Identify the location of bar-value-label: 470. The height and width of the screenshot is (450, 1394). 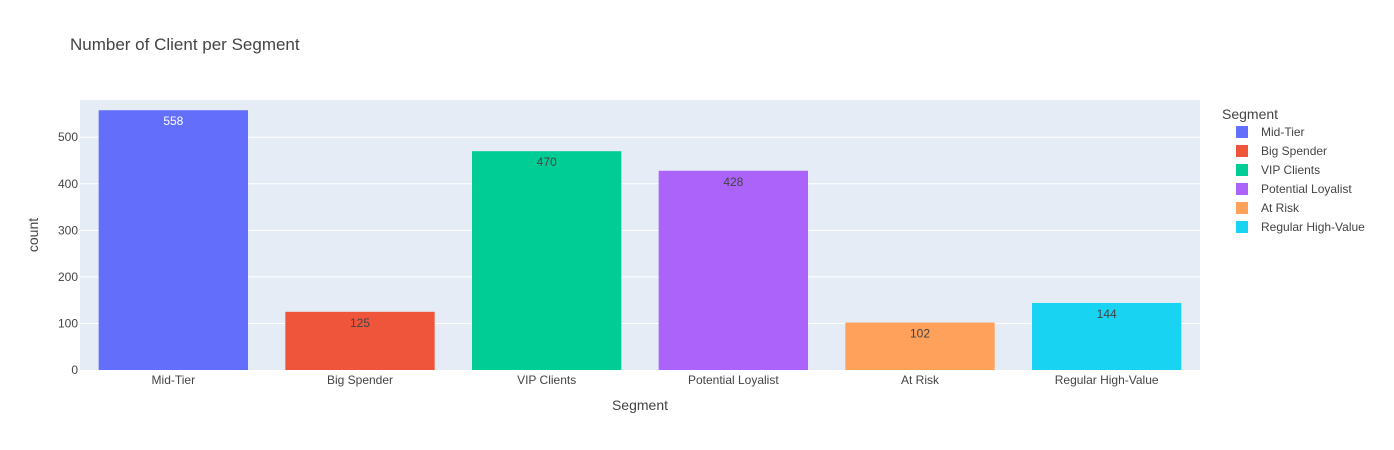
(547, 162).